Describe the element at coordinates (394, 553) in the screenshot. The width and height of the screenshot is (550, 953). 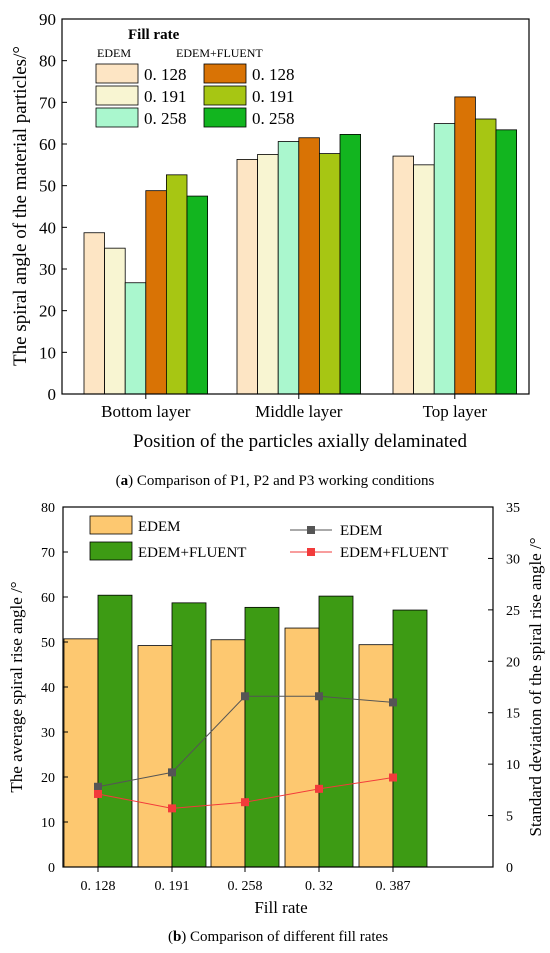
I see `legend-line-label-1: EDEM+FLUENT` at that location.